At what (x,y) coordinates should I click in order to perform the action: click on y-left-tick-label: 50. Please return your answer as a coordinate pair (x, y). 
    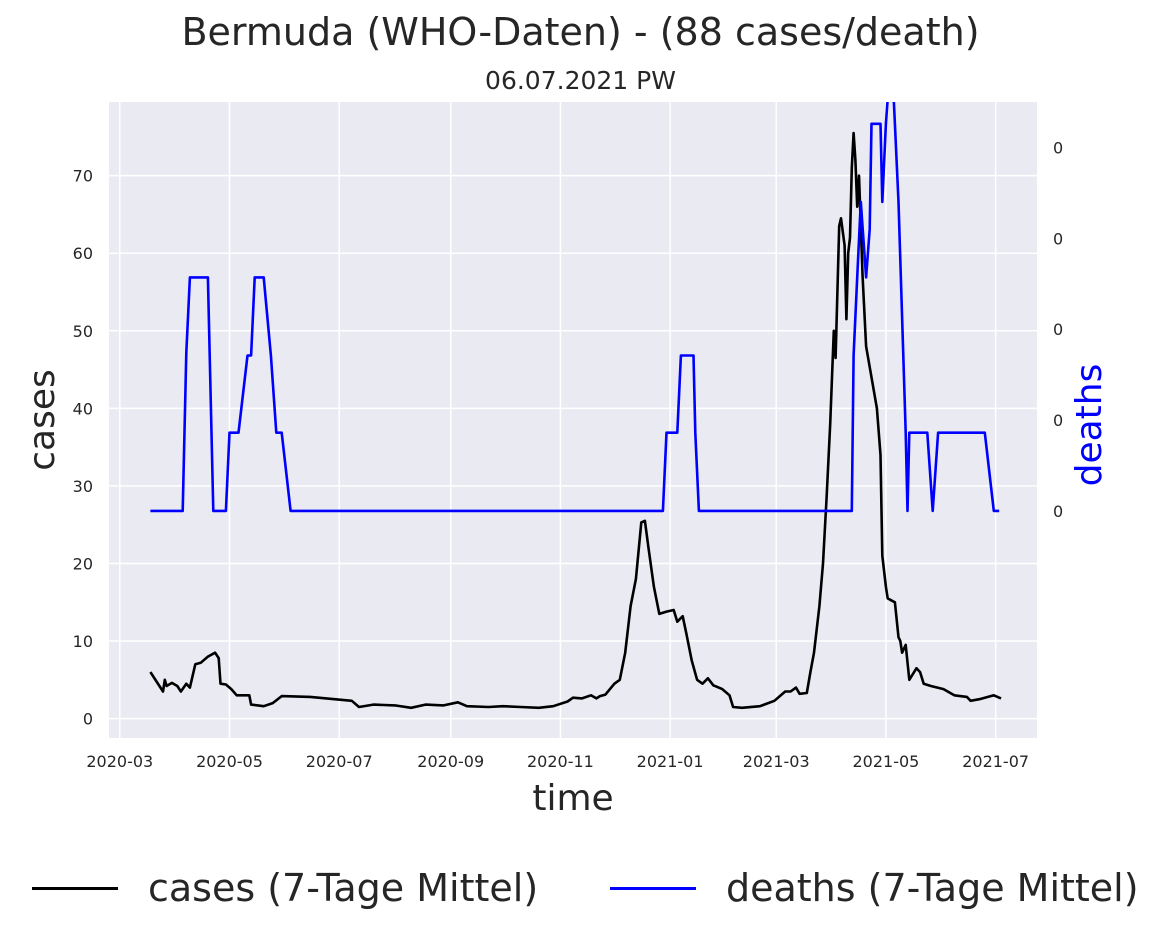
    Looking at the image, I should click on (83, 331).